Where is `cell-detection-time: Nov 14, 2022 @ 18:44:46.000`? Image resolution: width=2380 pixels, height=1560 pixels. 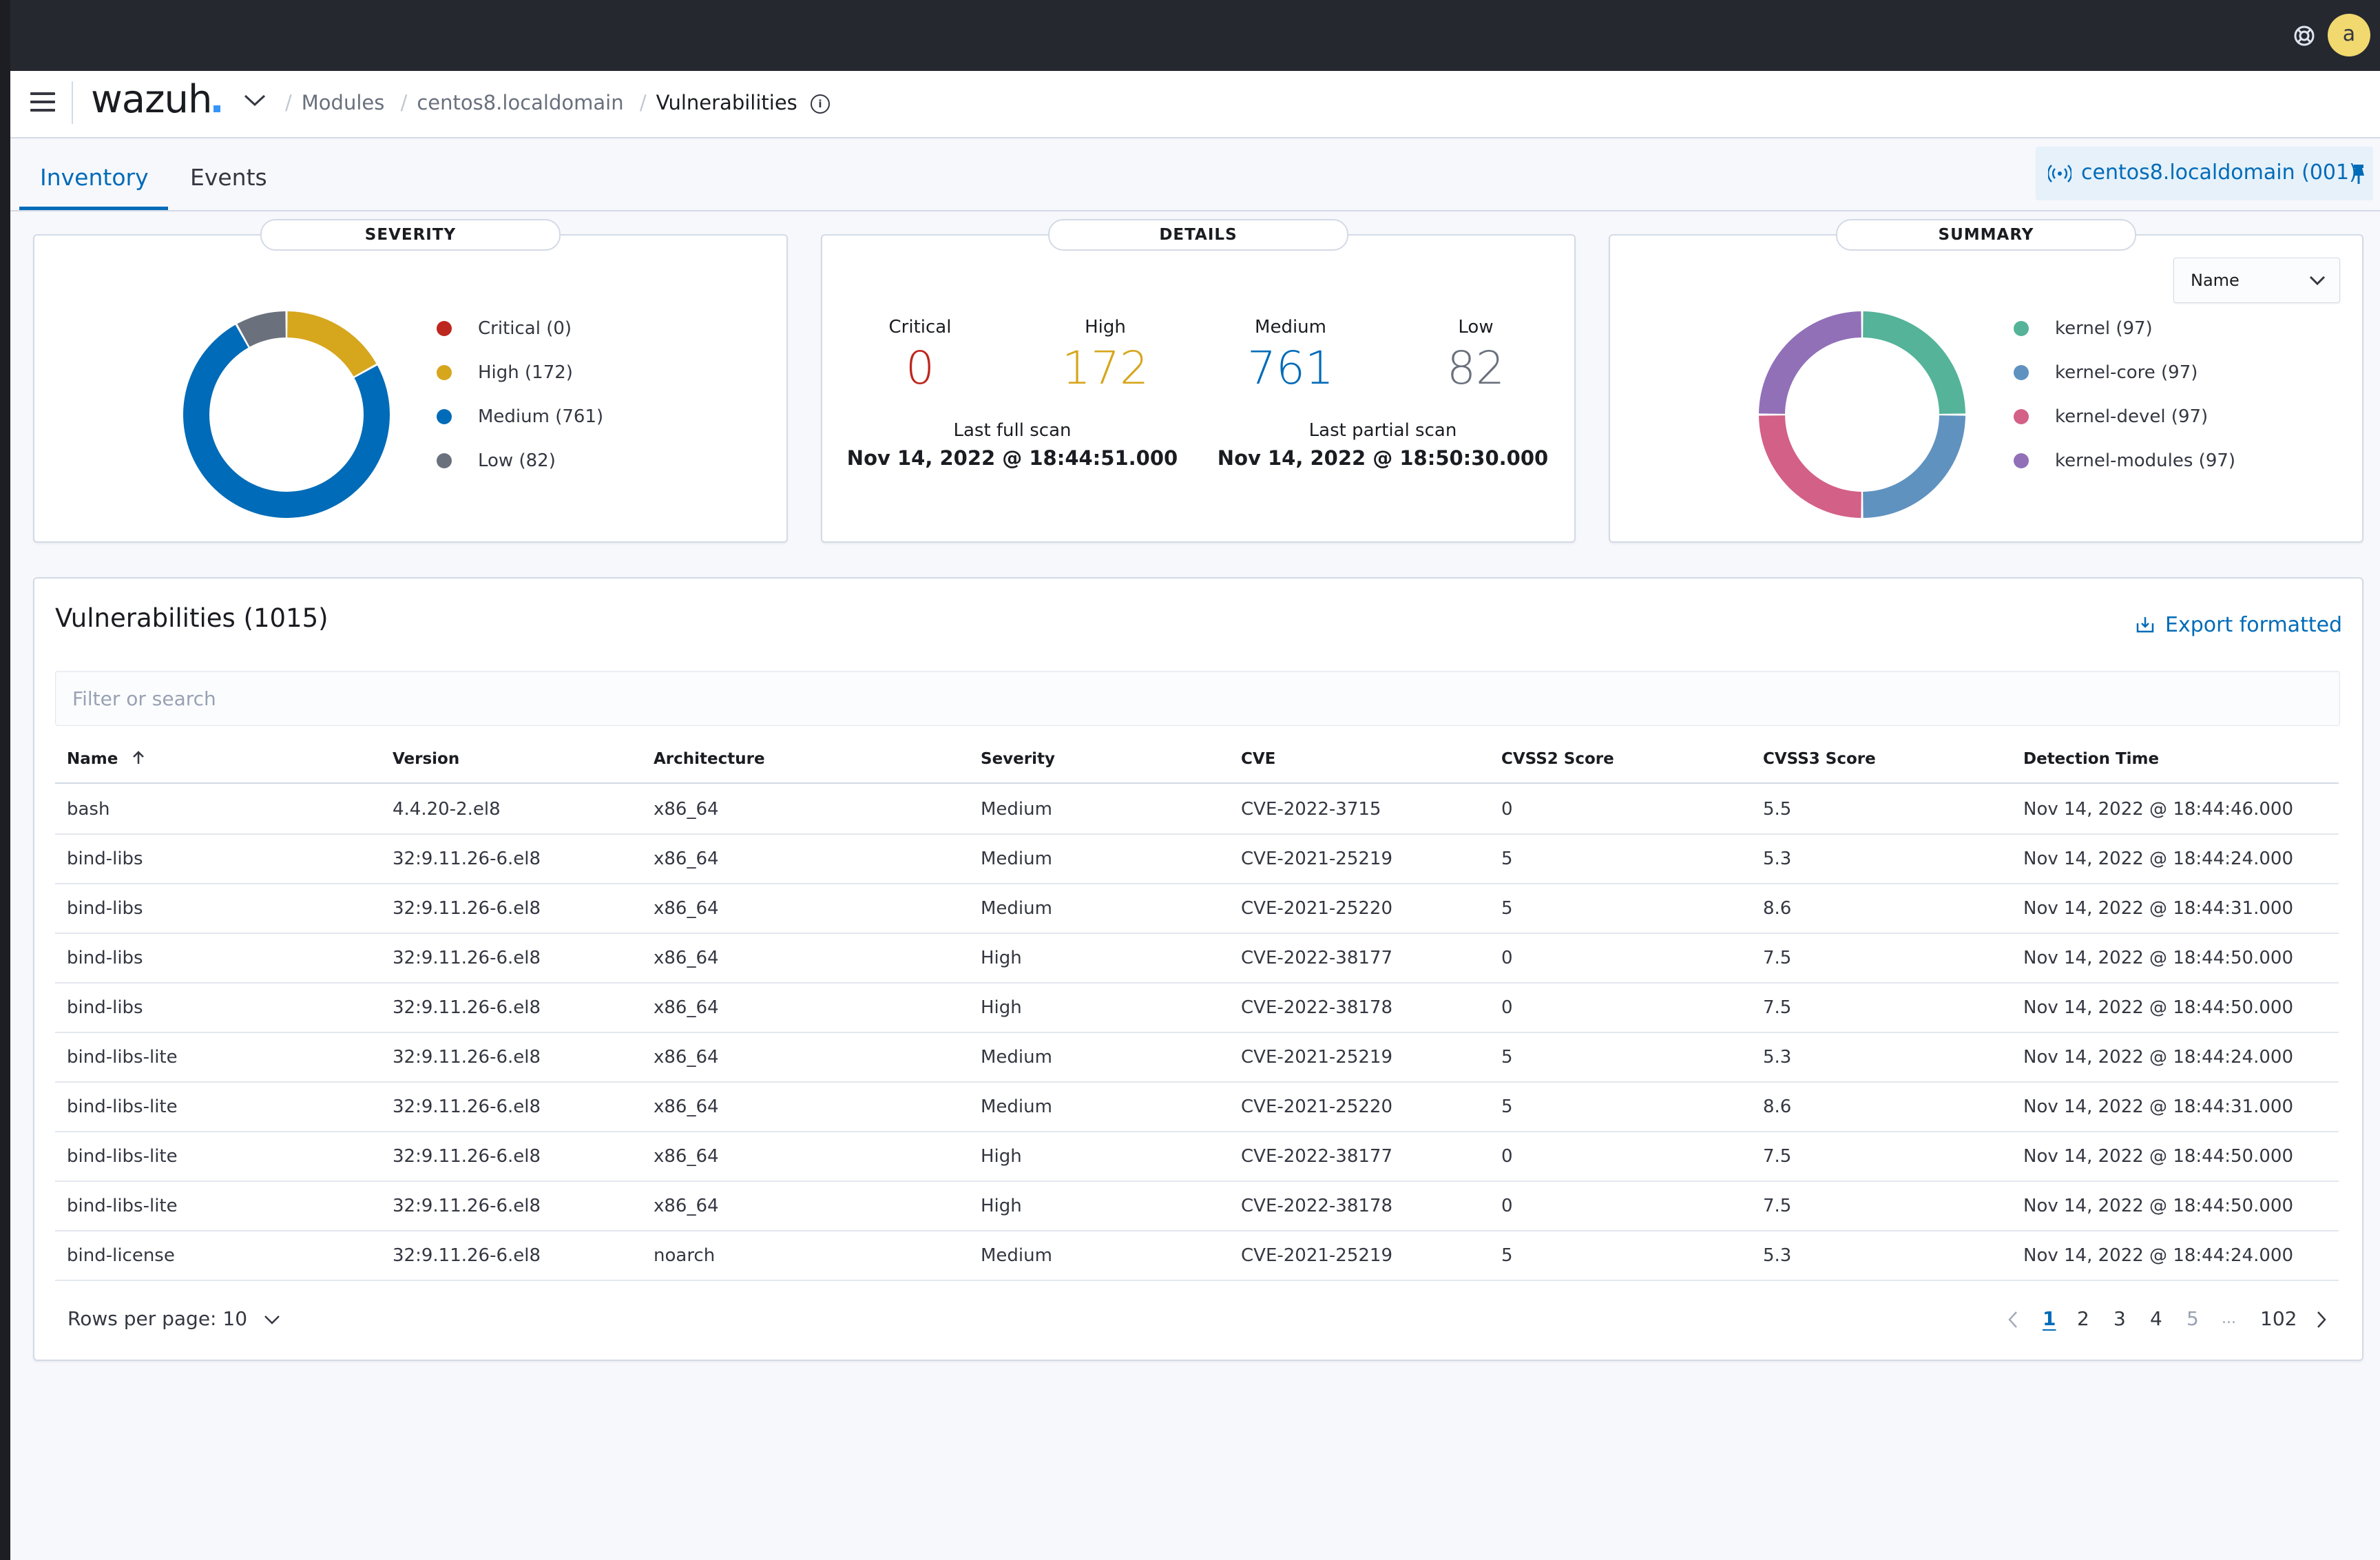 cell-detection-time: Nov 14, 2022 @ 18:44:46.000 is located at coordinates (2158, 809).